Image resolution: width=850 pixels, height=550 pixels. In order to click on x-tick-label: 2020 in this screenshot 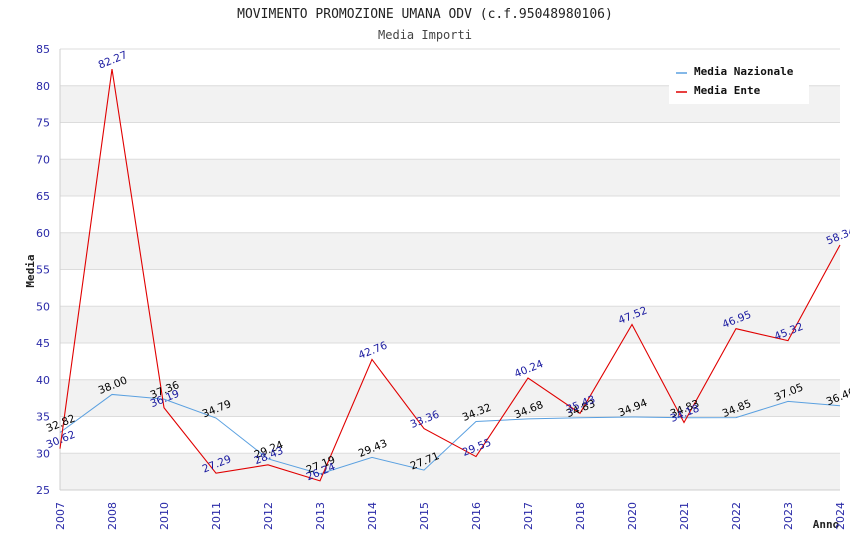, I will do `click(632, 516)`.